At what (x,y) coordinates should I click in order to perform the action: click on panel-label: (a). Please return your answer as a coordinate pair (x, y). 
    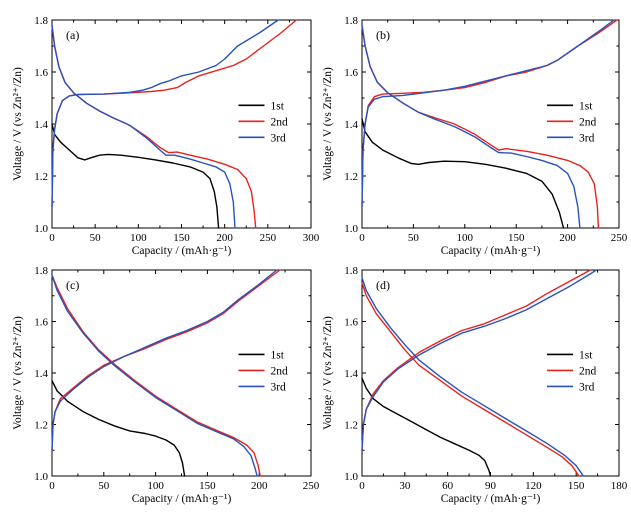
    Looking at the image, I should click on (72, 35).